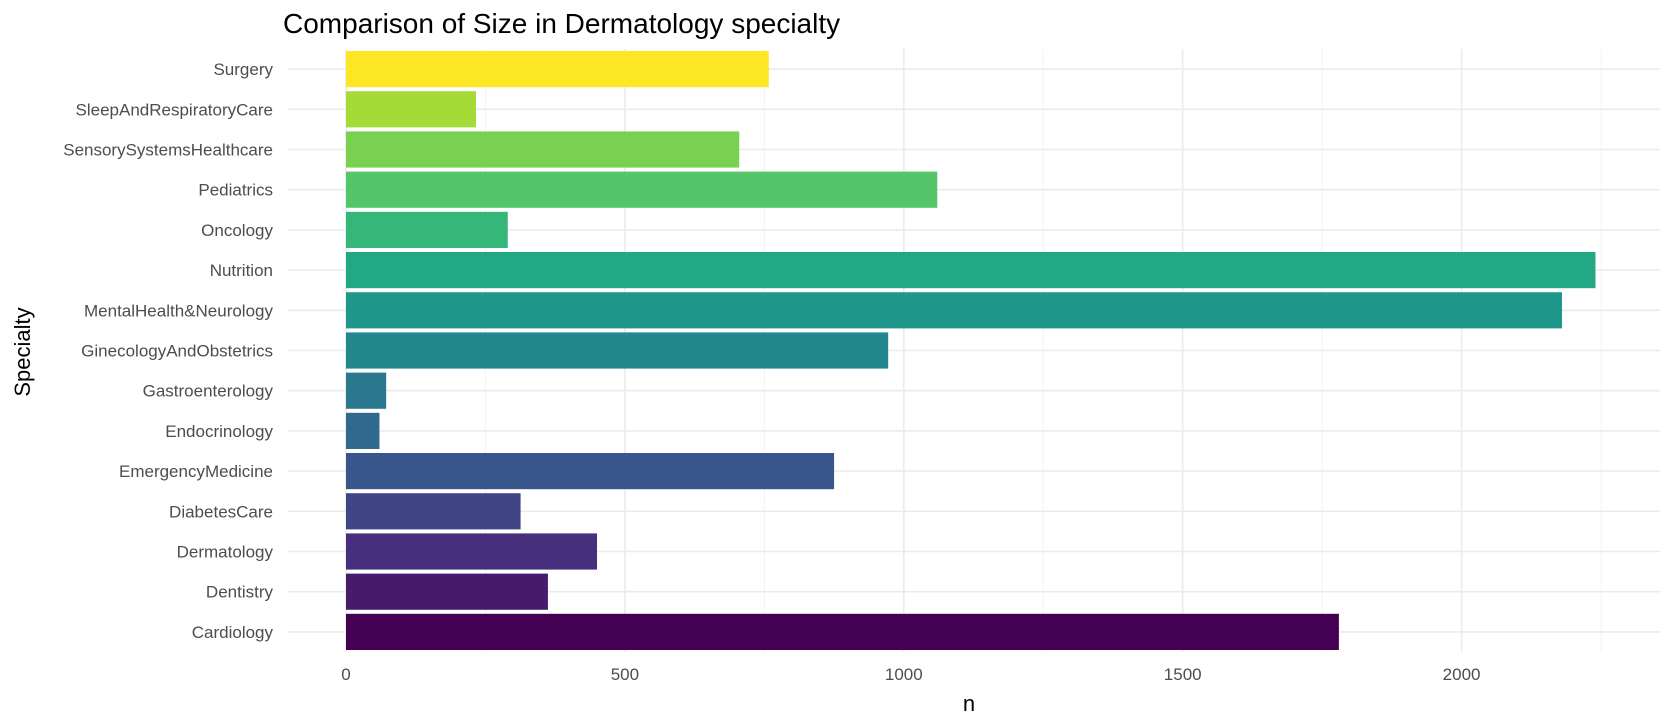 The height and width of the screenshot is (722, 1670). Describe the element at coordinates (243, 69) in the screenshot. I see `y-tick-label: Surgery` at that location.